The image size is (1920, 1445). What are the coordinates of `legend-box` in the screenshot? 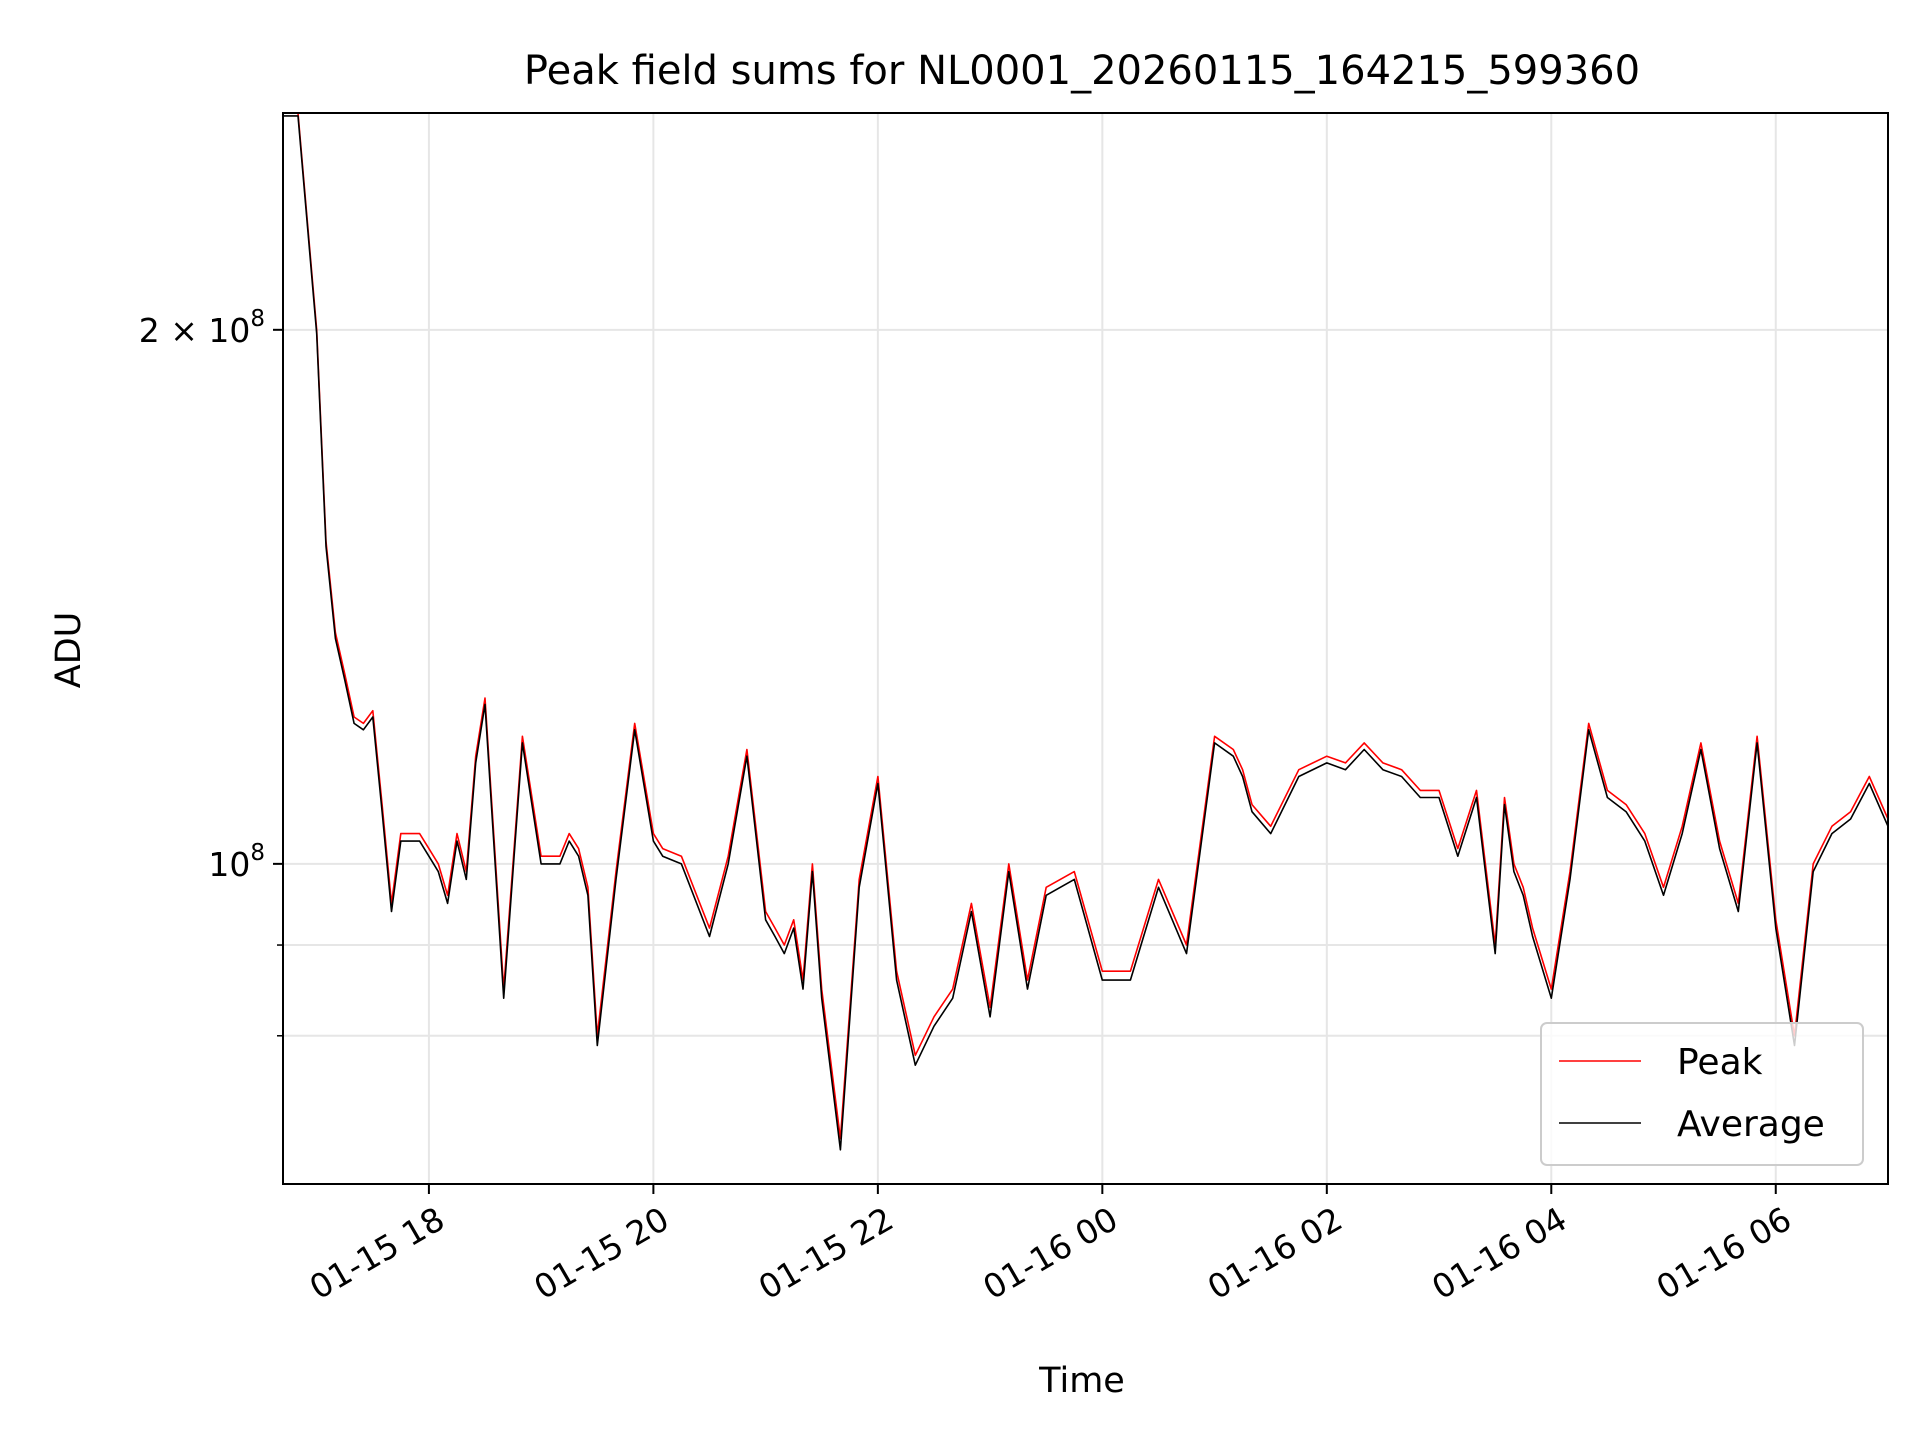 It's located at (1702, 1094).